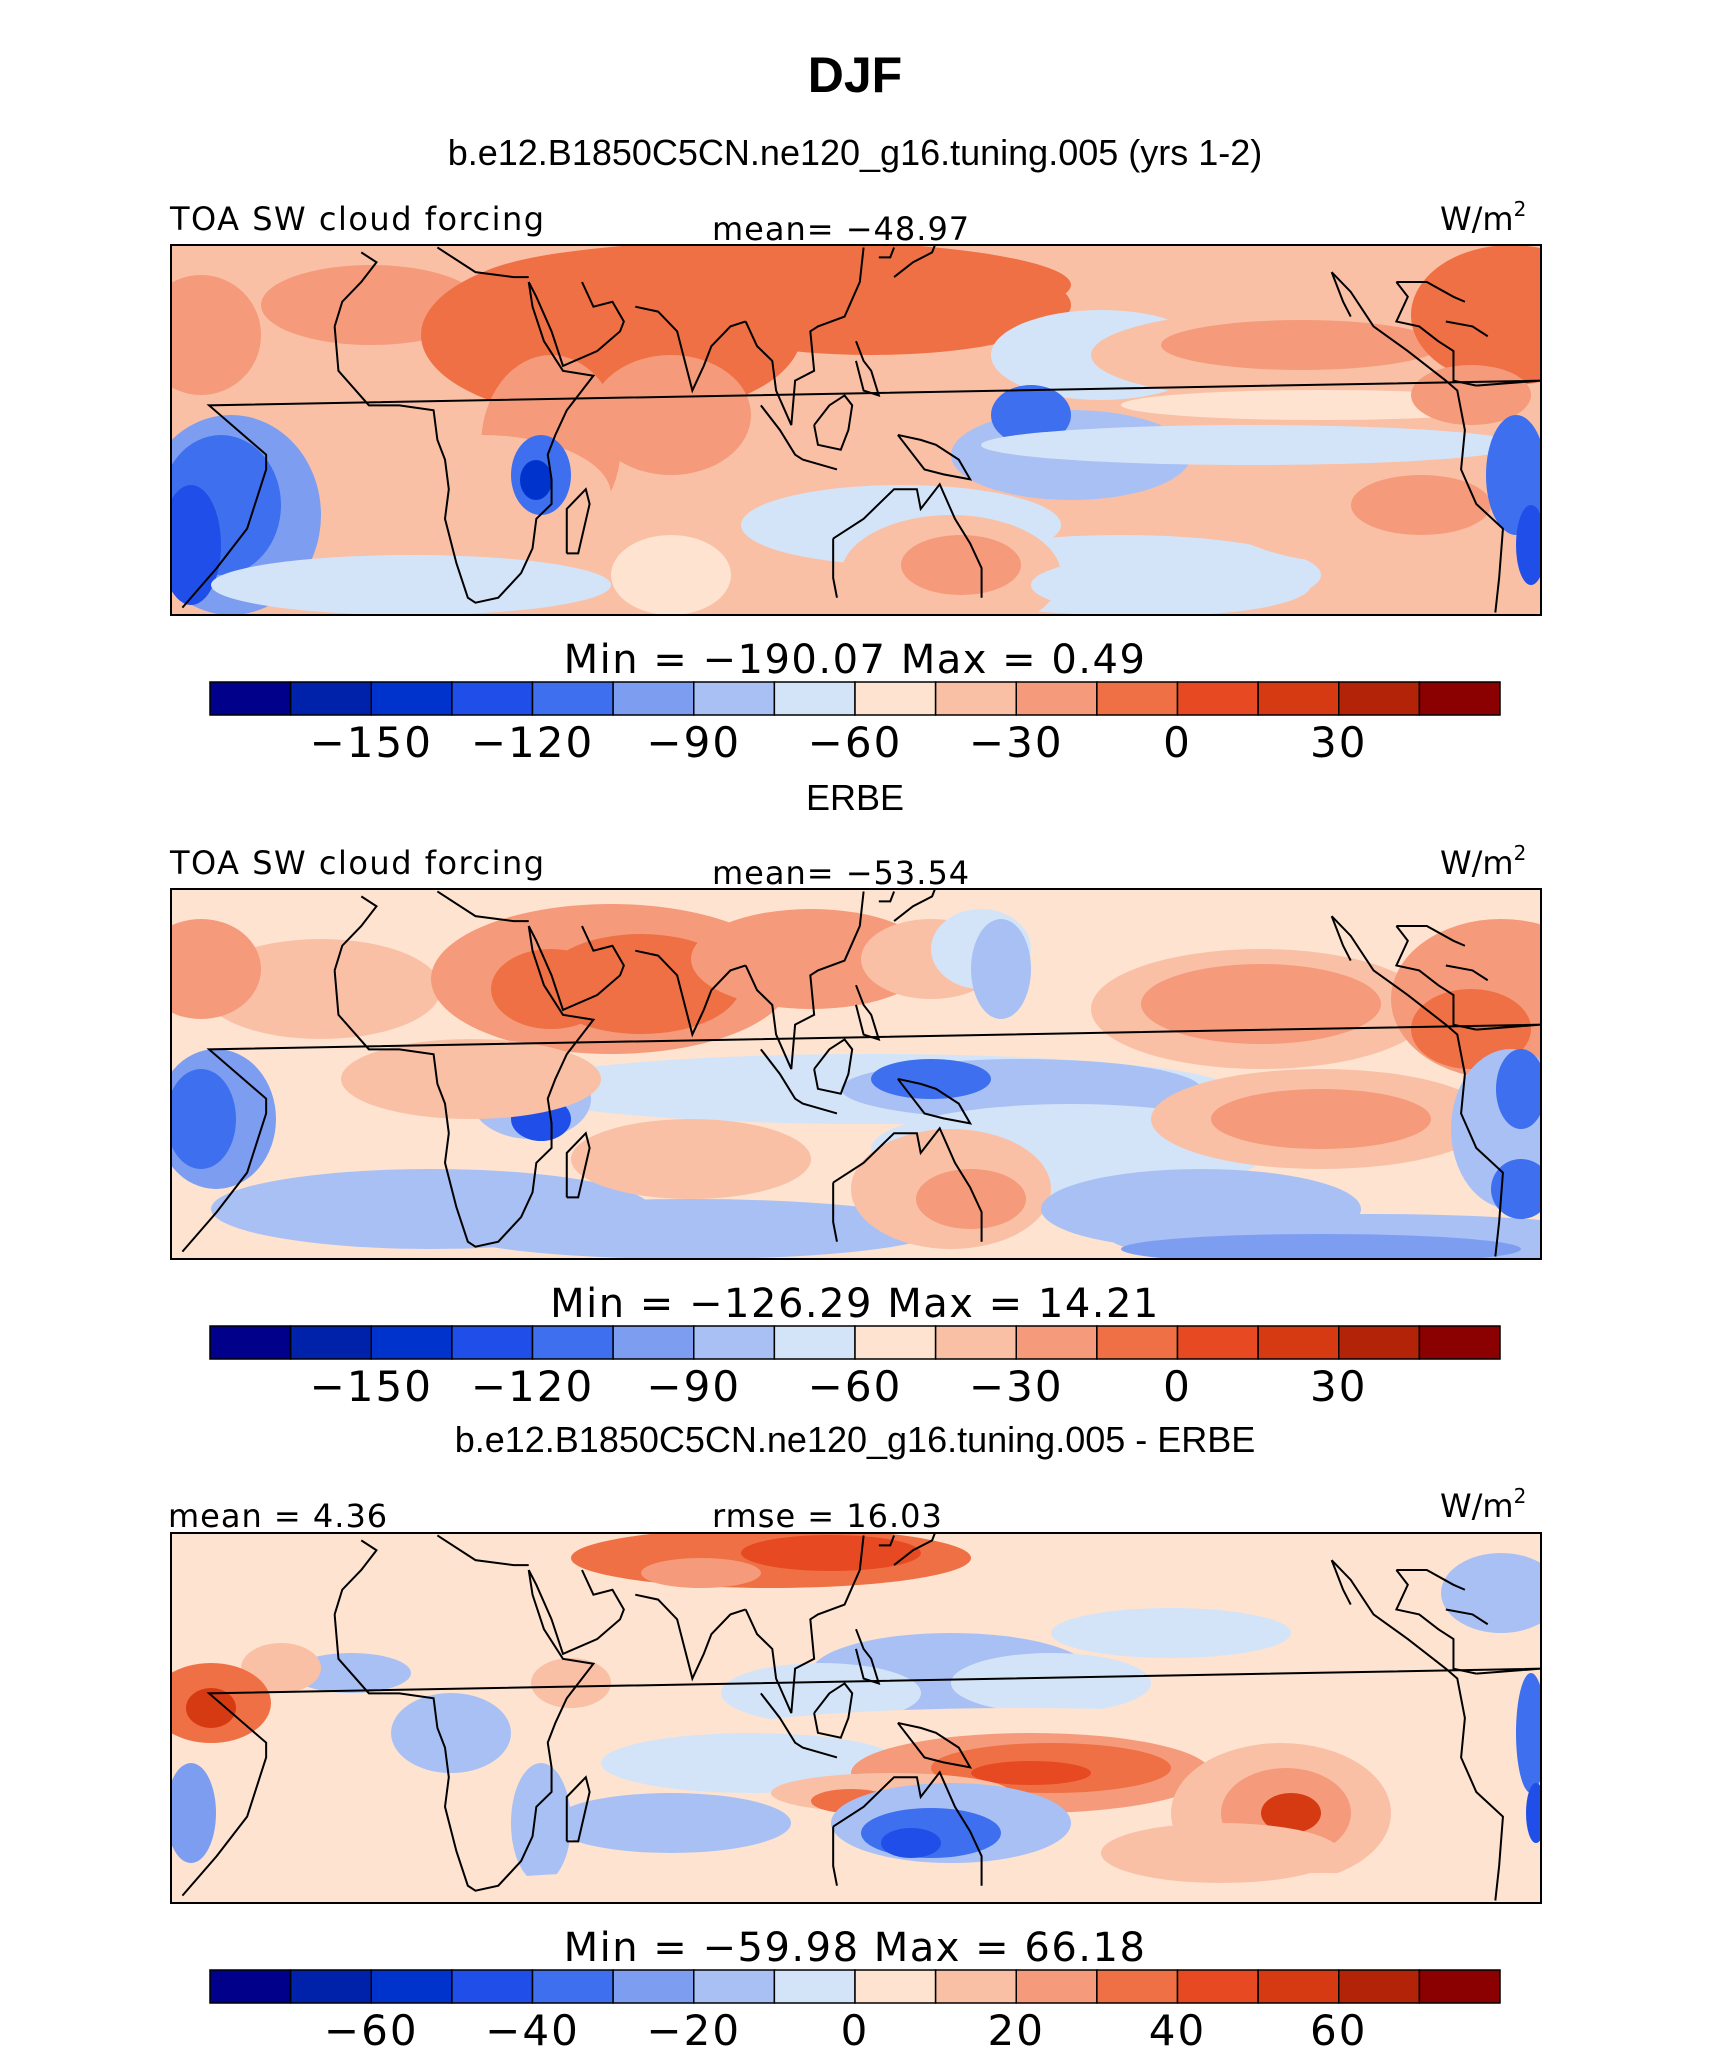  What do you see at coordinates (693, 2027) in the screenshot?
I see `colorbar-tick-label: −20` at bounding box center [693, 2027].